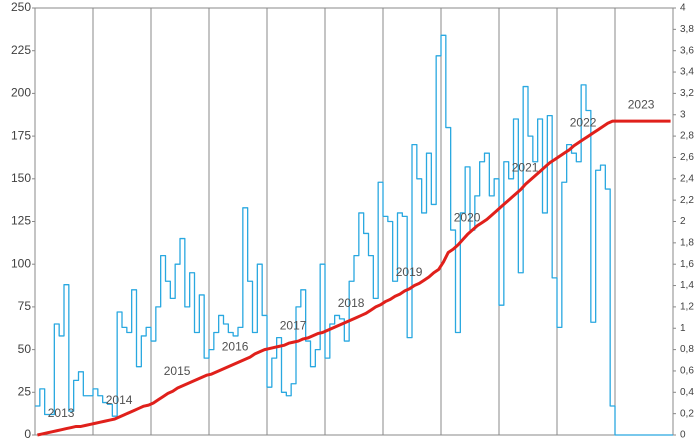  Describe the element at coordinates (235, 347) in the screenshot. I see `year-annotation: 2016` at that location.